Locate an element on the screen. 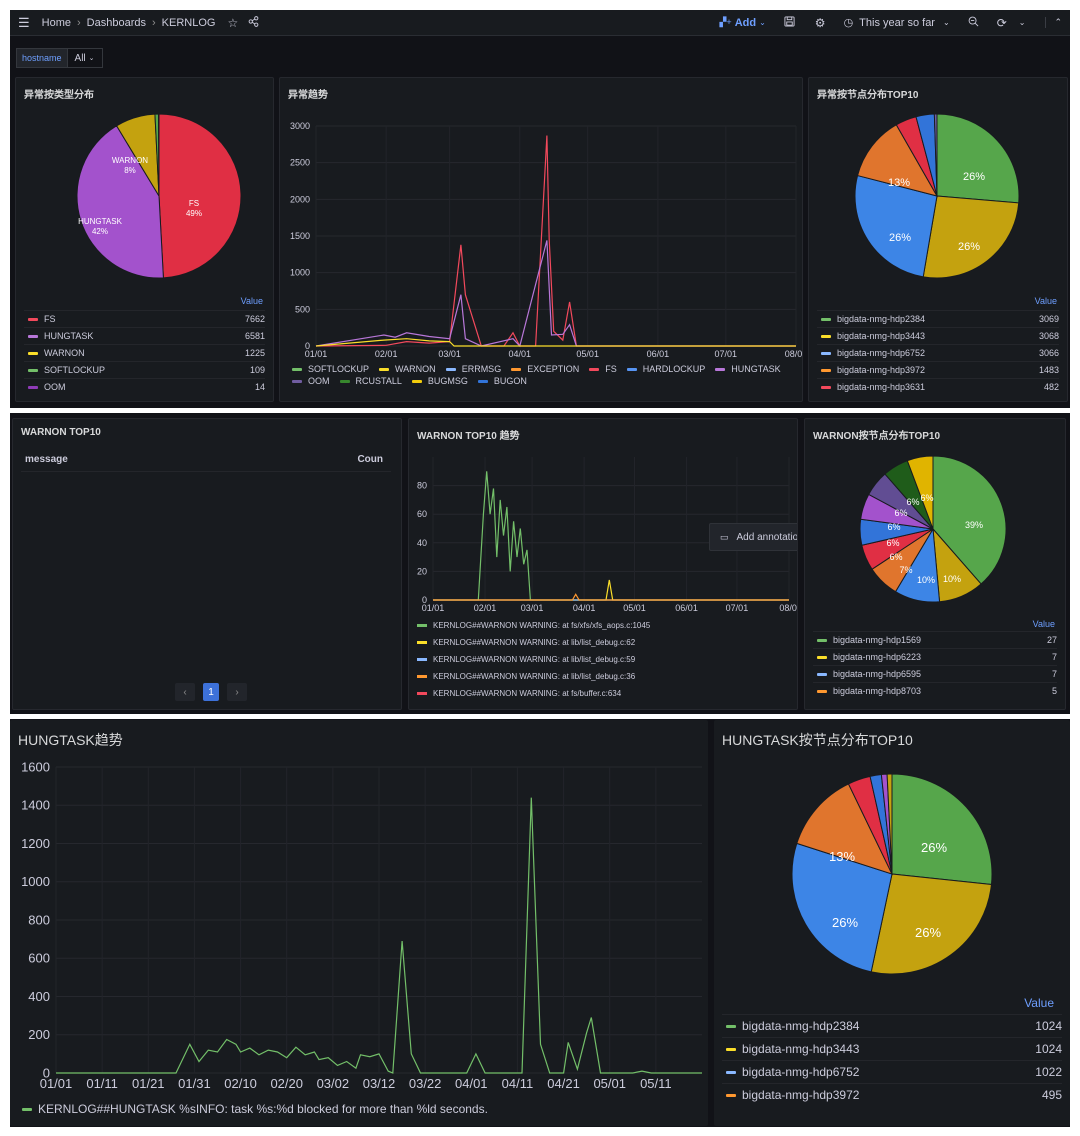 This screenshot has width=1080, height=1136. collapse-icon: ⌃ is located at coordinates (1053, 22).